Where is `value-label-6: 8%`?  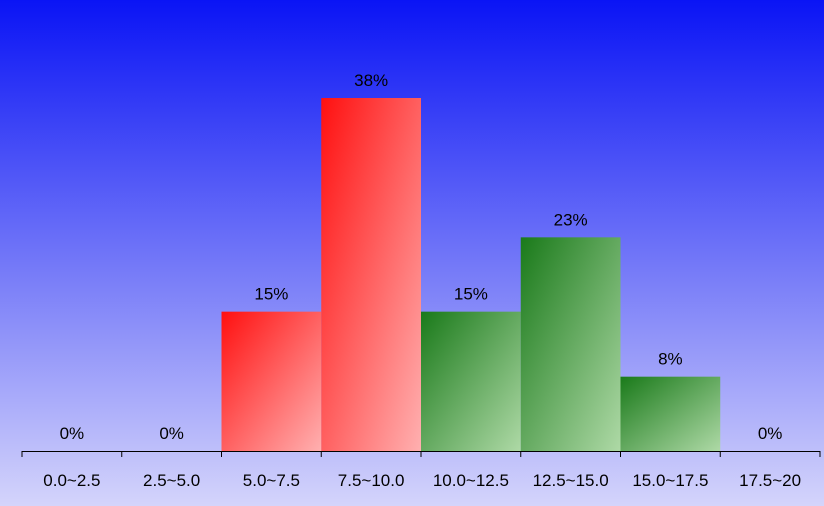 value-label-6: 8% is located at coordinates (670, 359).